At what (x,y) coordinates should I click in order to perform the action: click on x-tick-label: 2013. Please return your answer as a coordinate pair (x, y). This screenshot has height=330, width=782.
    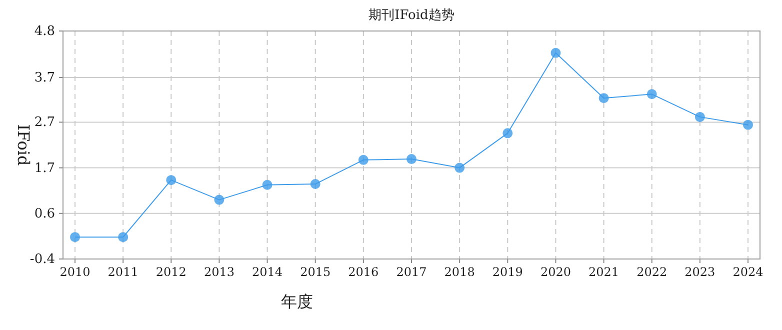
    Looking at the image, I should click on (219, 272).